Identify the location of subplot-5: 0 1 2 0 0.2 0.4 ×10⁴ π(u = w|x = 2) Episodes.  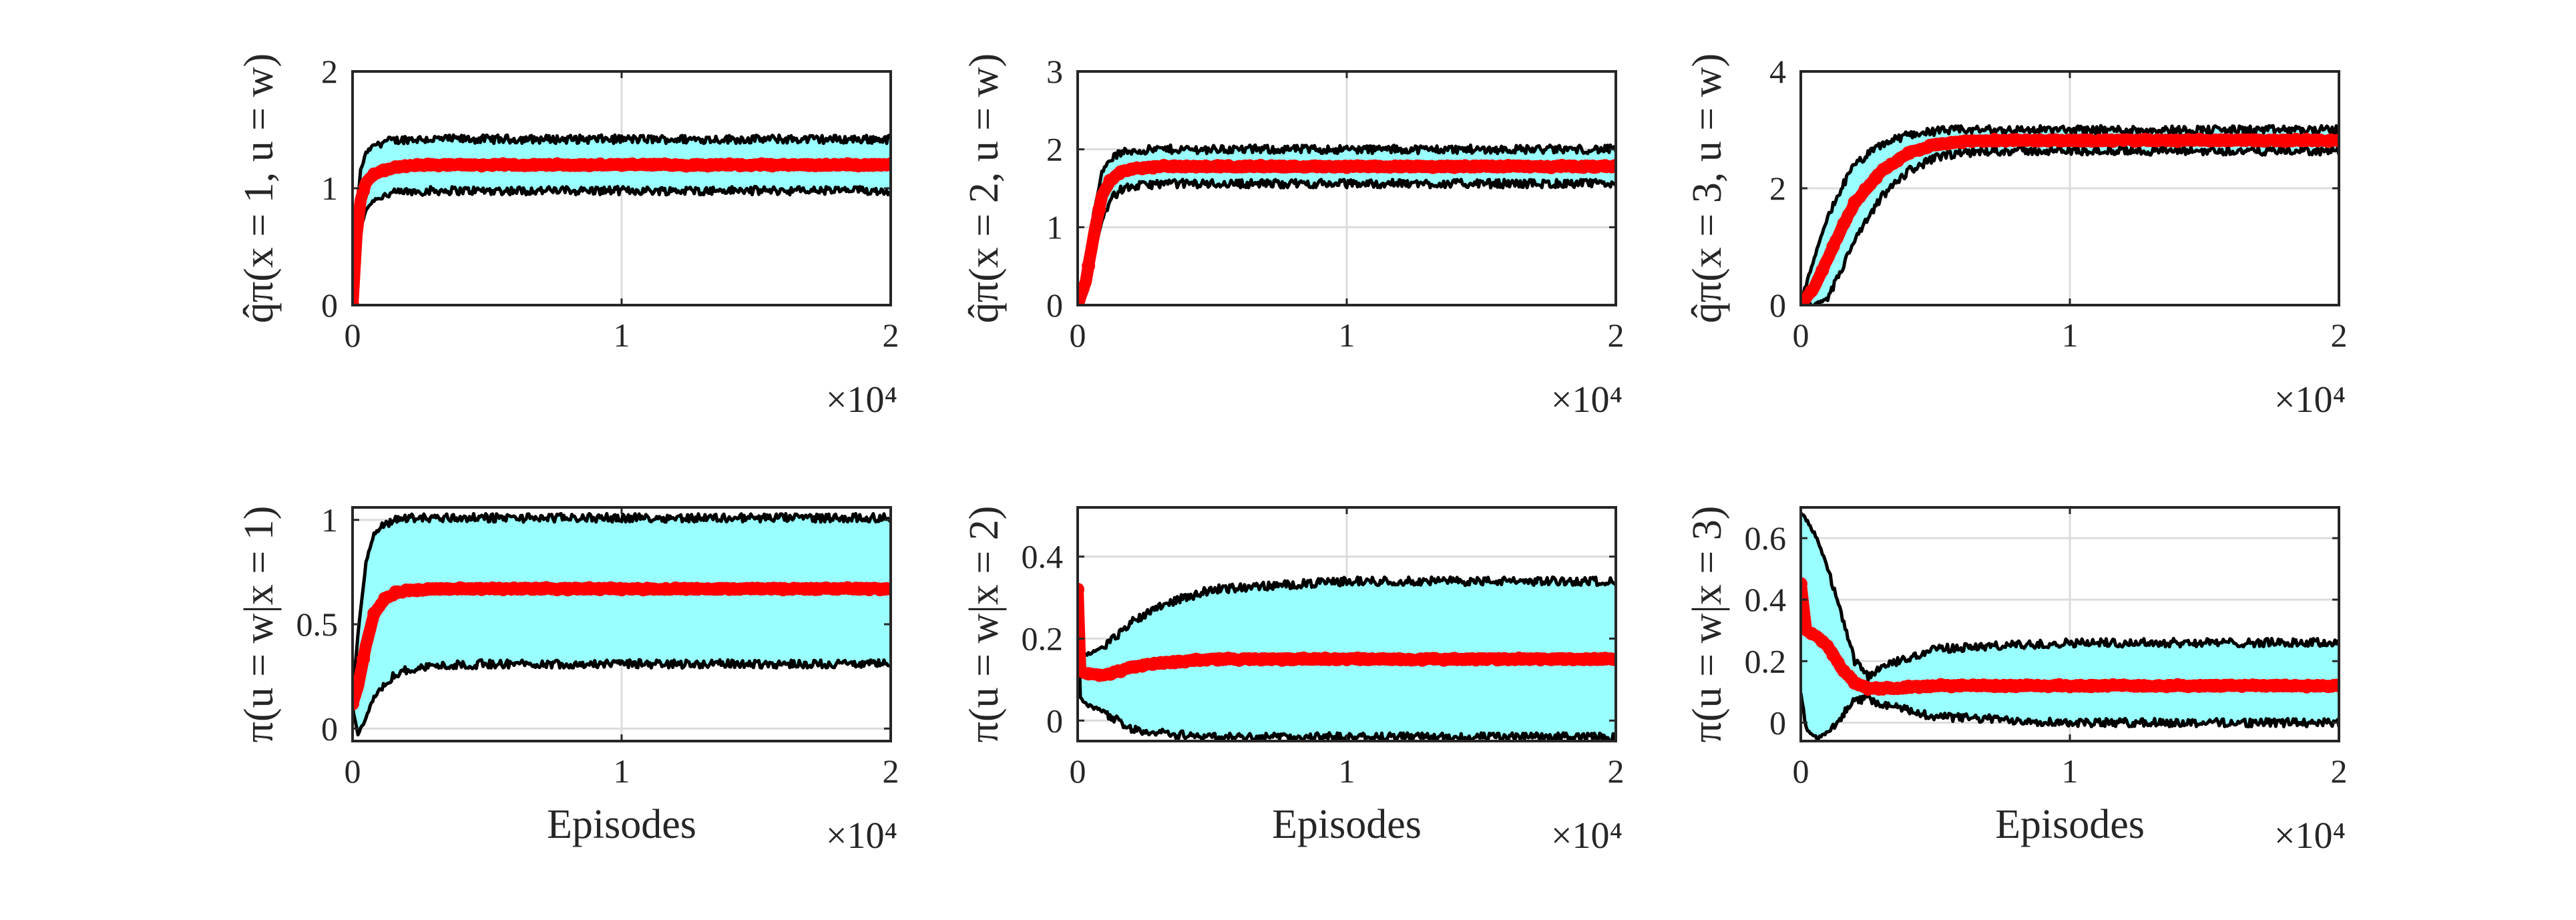
(1293, 681).